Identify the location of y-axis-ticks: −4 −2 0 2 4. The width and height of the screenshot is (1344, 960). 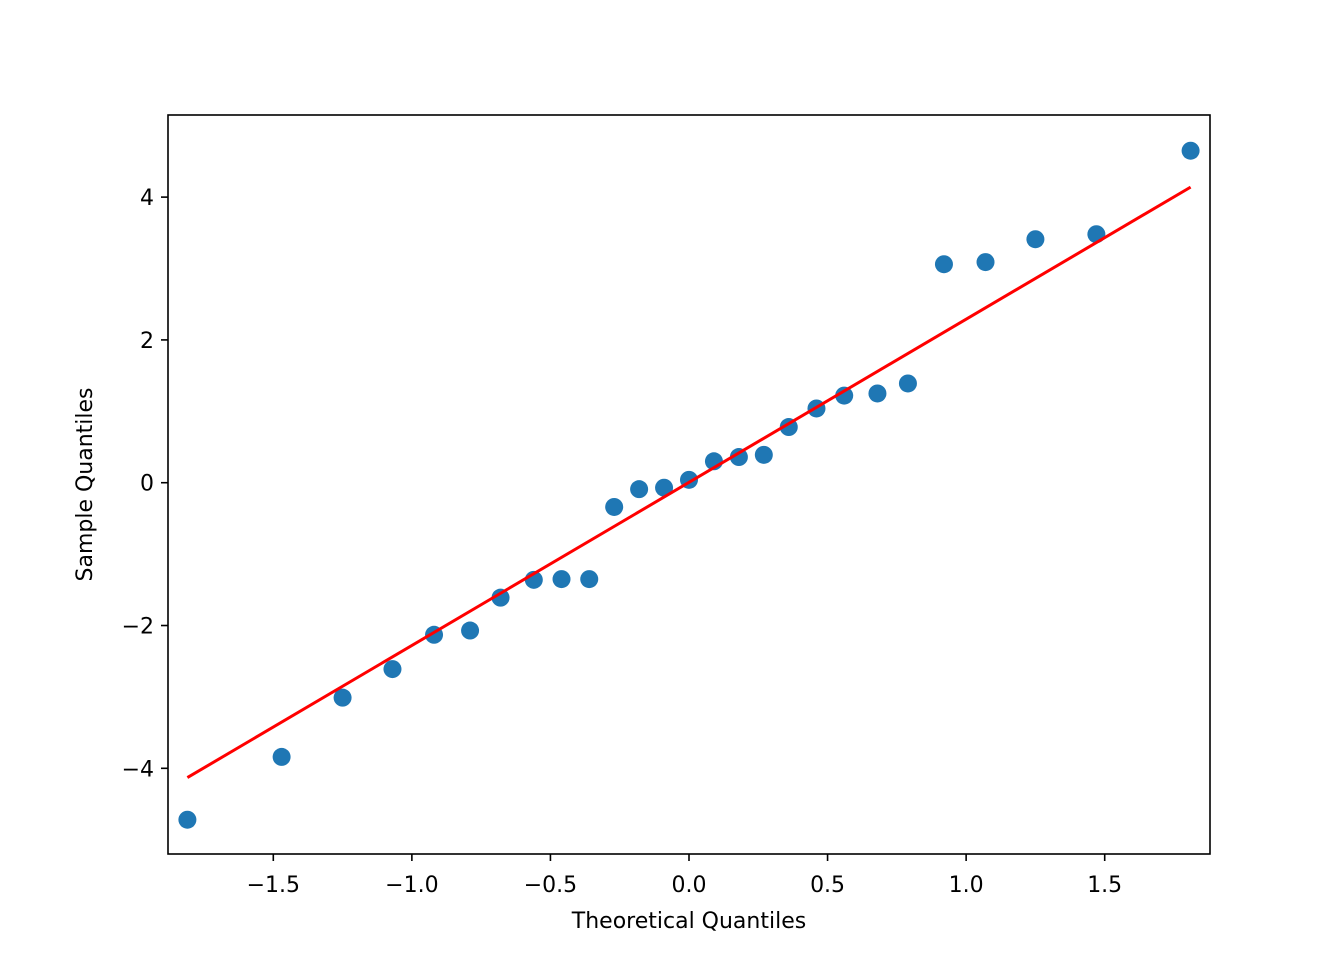
(145, 484).